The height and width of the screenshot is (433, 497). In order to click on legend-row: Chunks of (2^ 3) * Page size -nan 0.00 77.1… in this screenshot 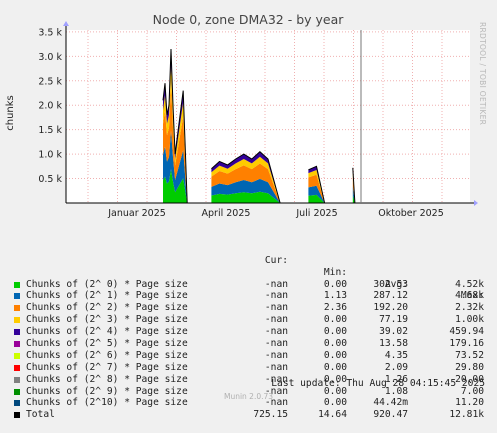, I will do `click(254, 320)`.